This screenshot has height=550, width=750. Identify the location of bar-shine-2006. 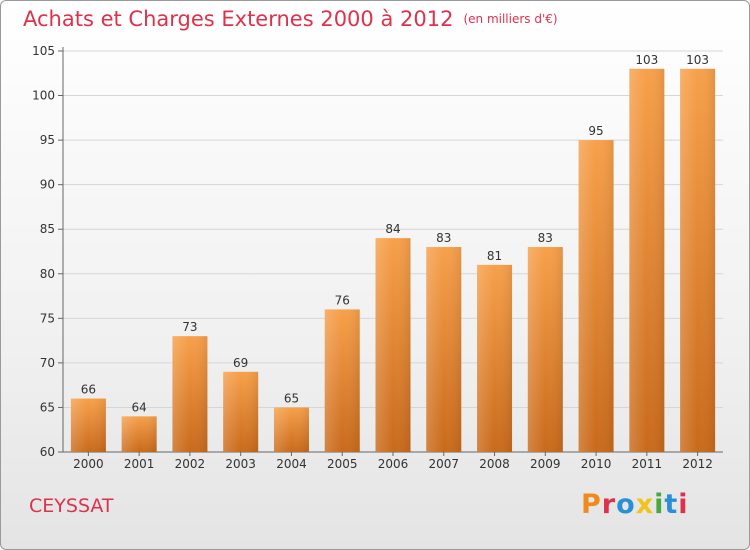
(393, 345).